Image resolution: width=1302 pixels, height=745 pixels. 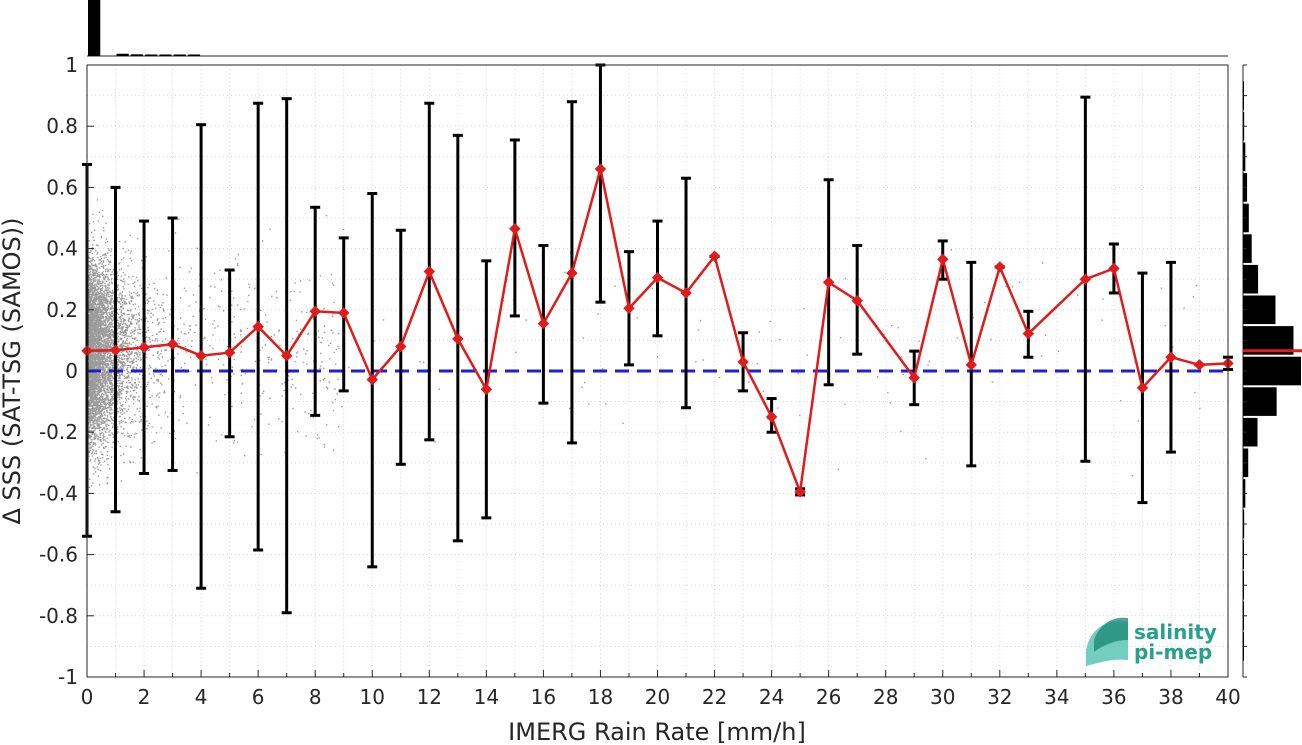 I want to click on x-tick-label: 28, so click(x=885, y=697).